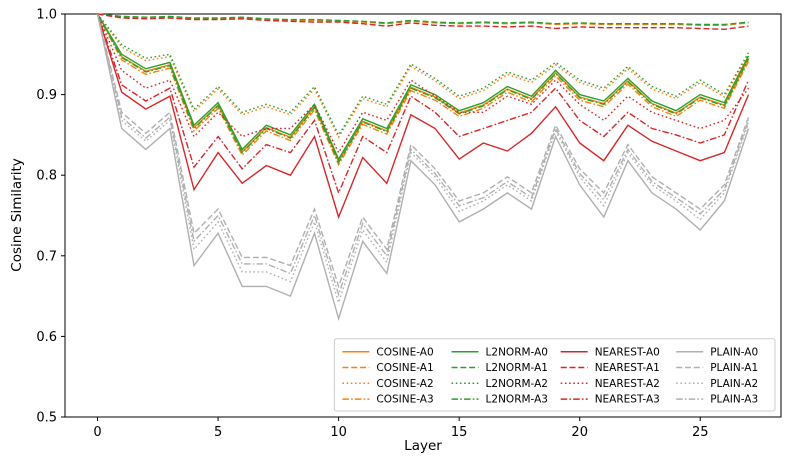 The width and height of the screenshot is (793, 476). Describe the element at coordinates (627, 384) in the screenshot. I see `legend-label: NEAREST-A2` at that location.